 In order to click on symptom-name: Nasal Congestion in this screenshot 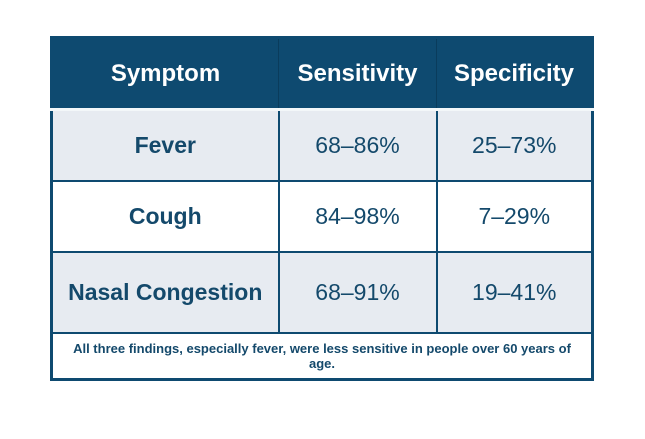, I will do `click(165, 292)`.